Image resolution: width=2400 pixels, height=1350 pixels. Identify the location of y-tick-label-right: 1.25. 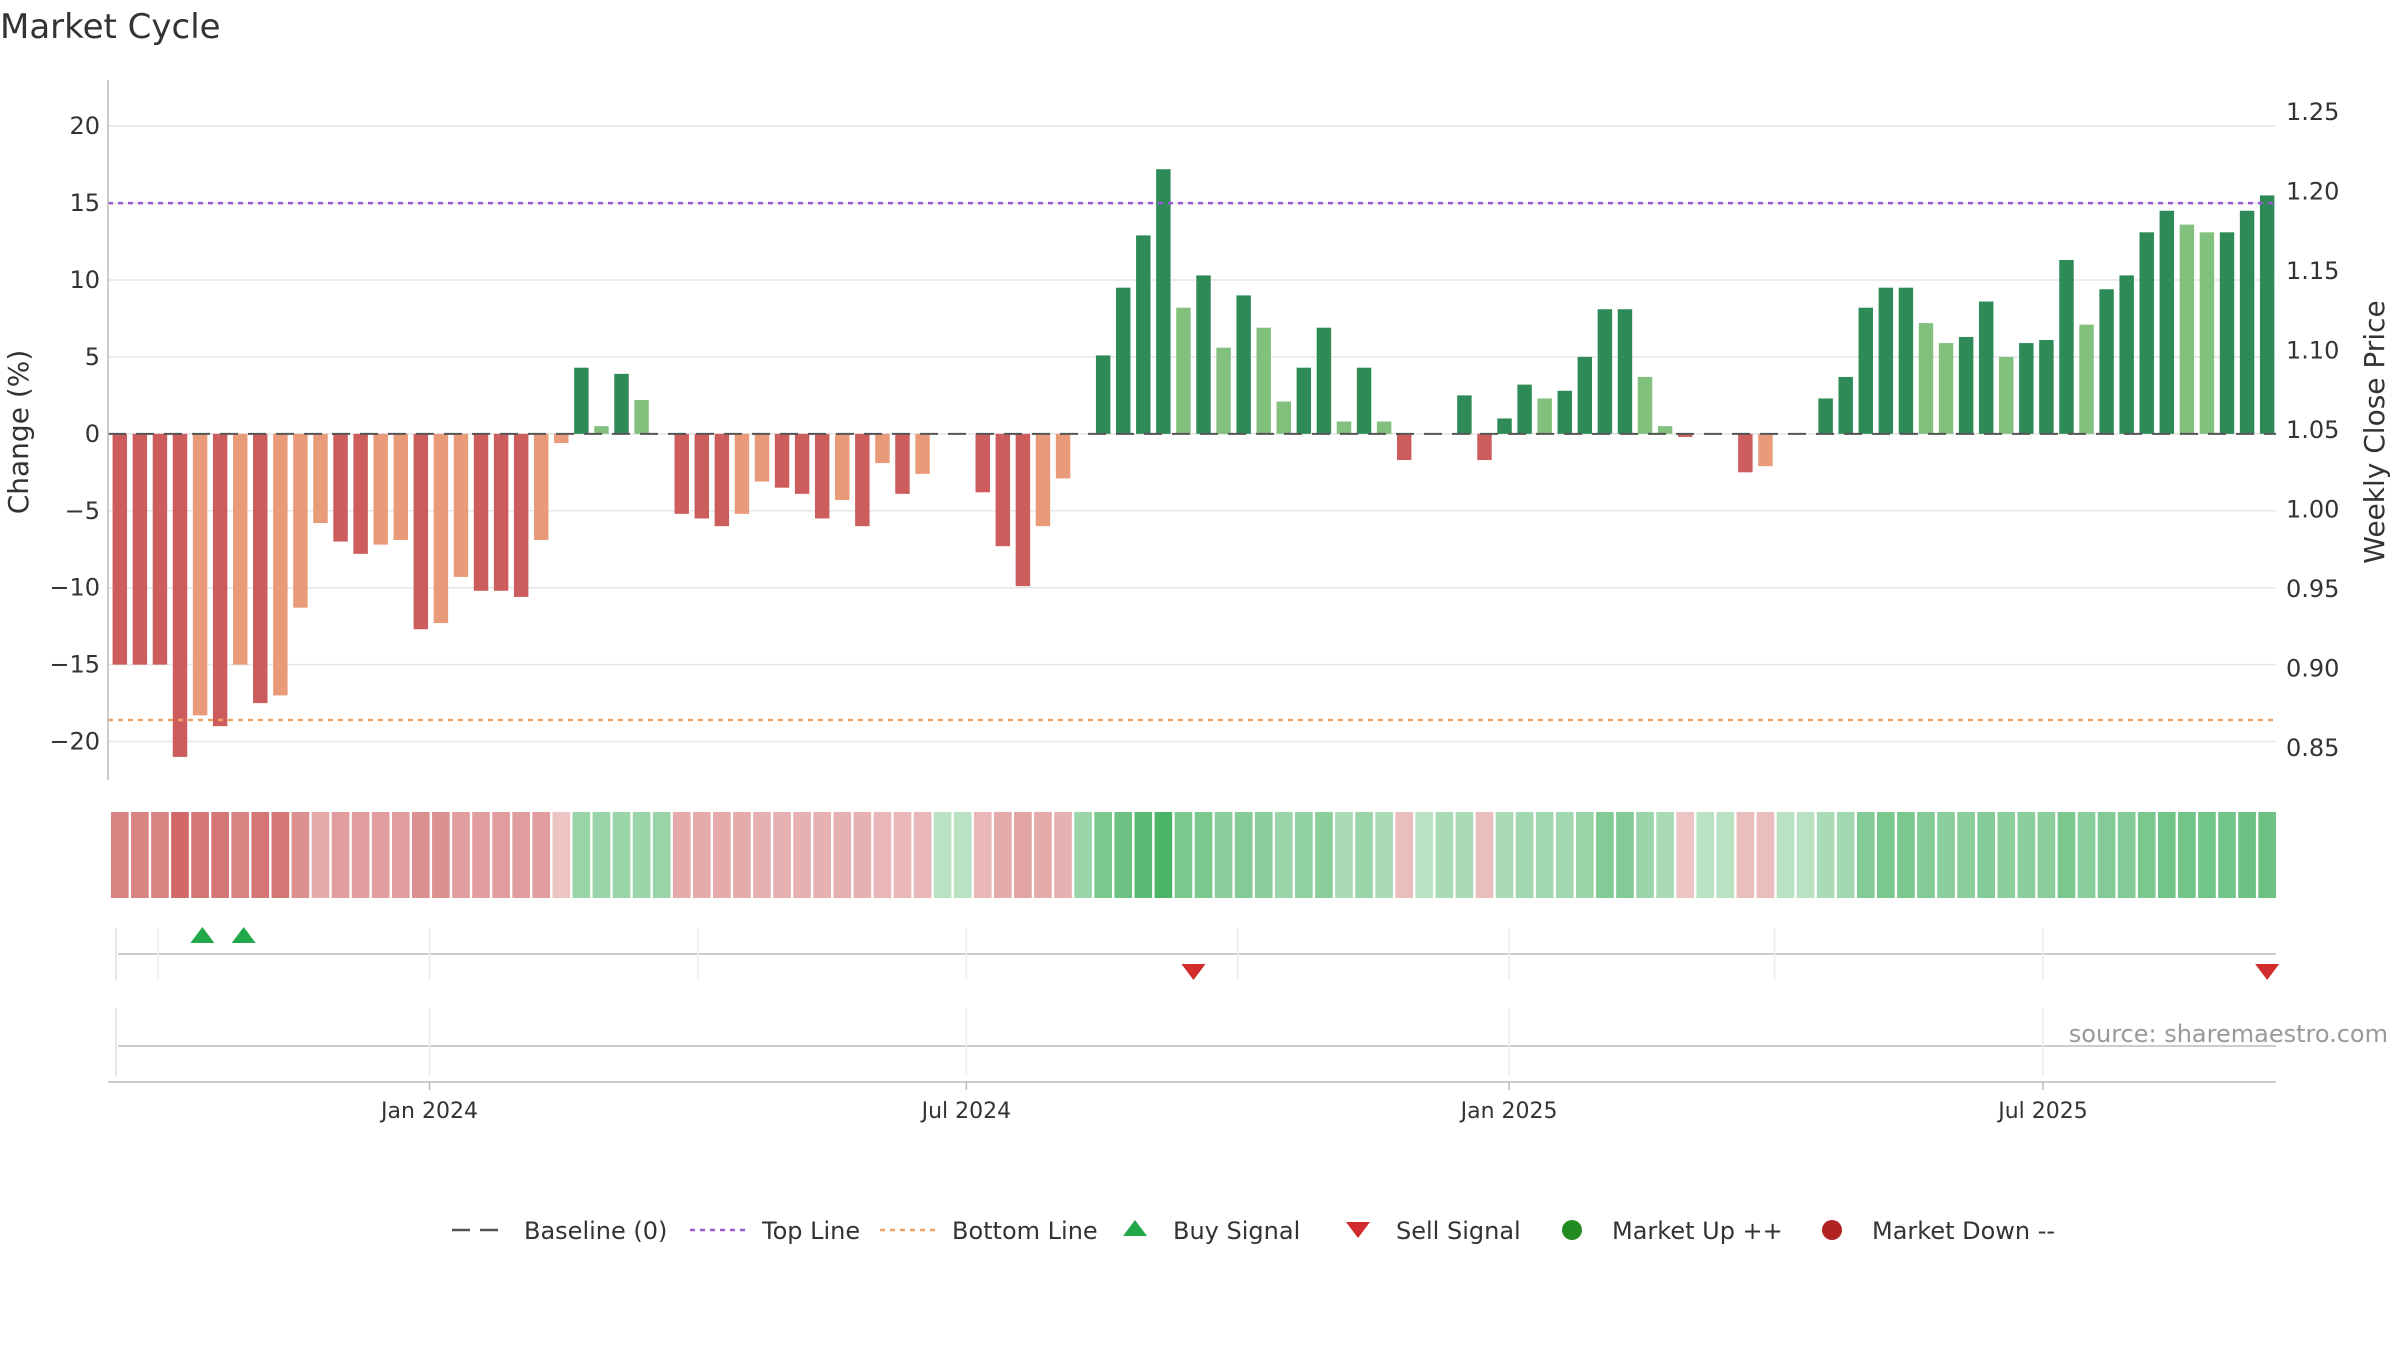
(2312, 112).